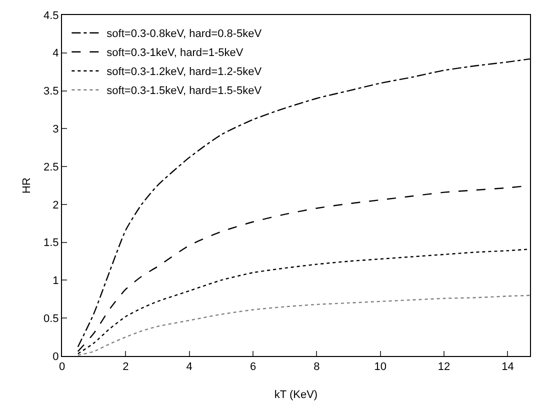 The width and height of the screenshot is (545, 401). What do you see at coordinates (55, 281) in the screenshot?
I see `y-tick-label: 1` at bounding box center [55, 281].